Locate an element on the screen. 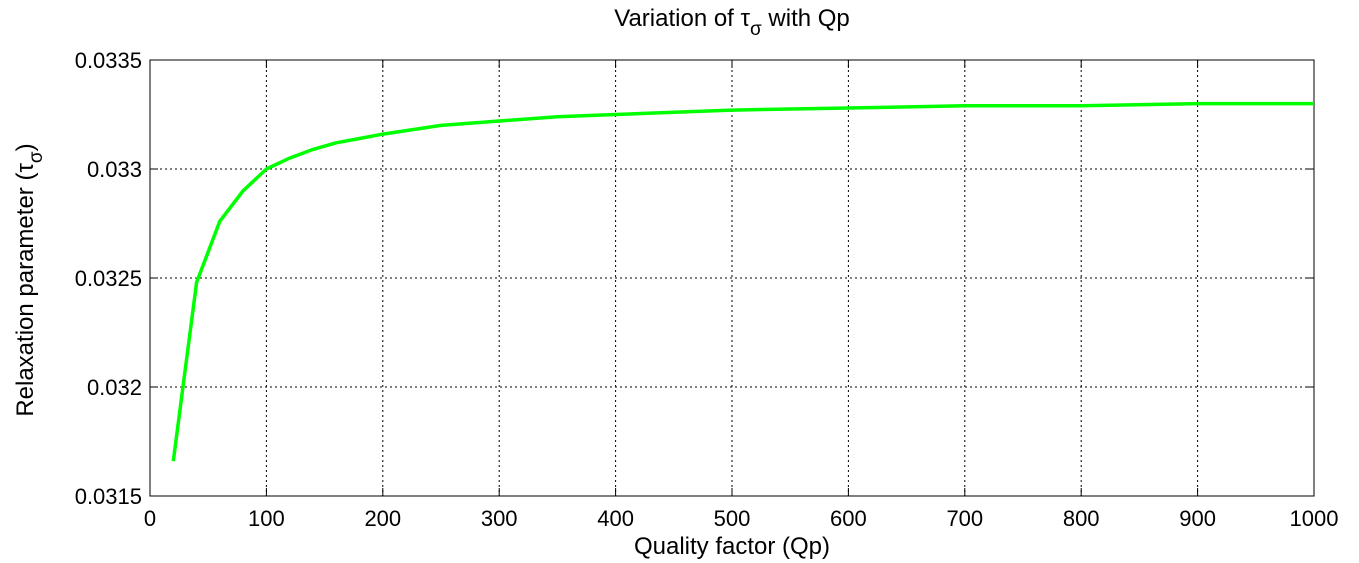 This screenshot has width=1359, height=563. x-tick-label: 1000 is located at coordinates (1314, 518).